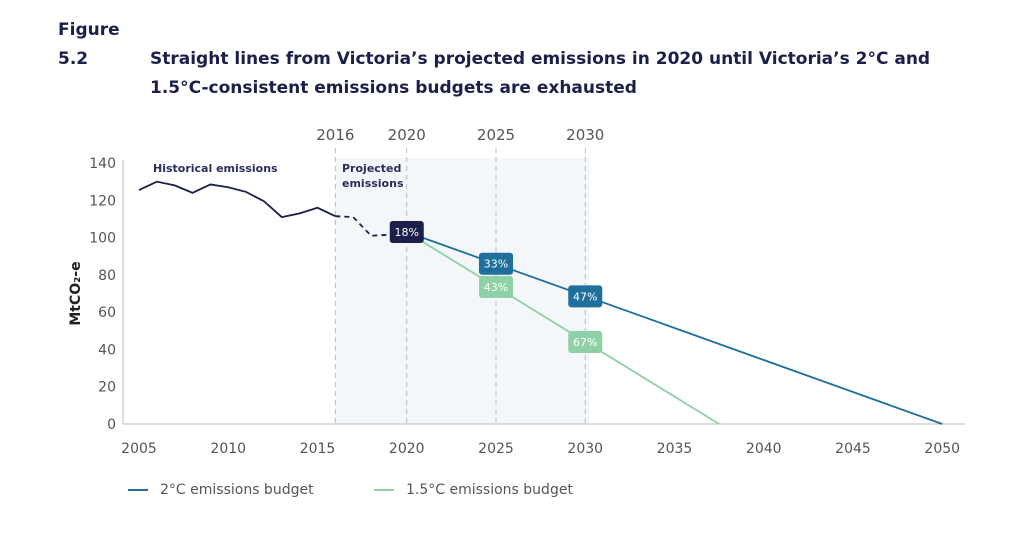  Describe the element at coordinates (107, 350) in the screenshot. I see `y-tick-label: 40` at that location.